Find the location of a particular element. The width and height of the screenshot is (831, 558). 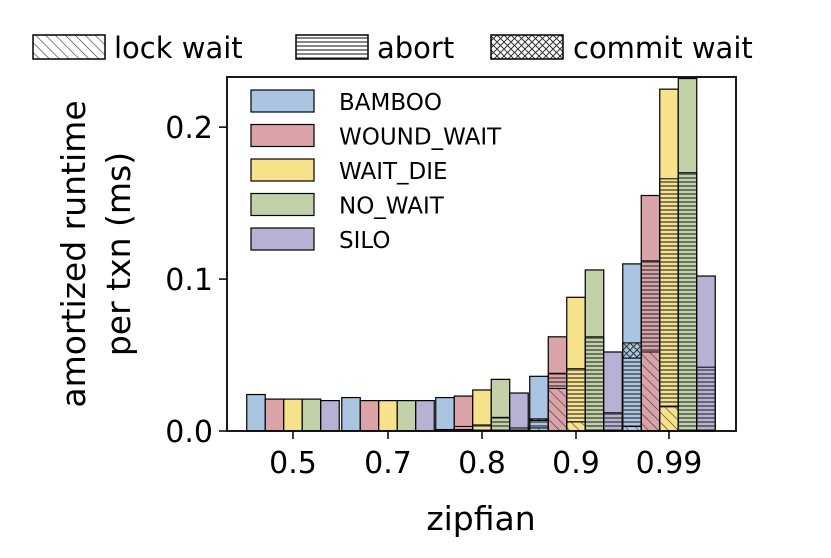

bar-bamboo-0.8 is located at coordinates (445, 414).